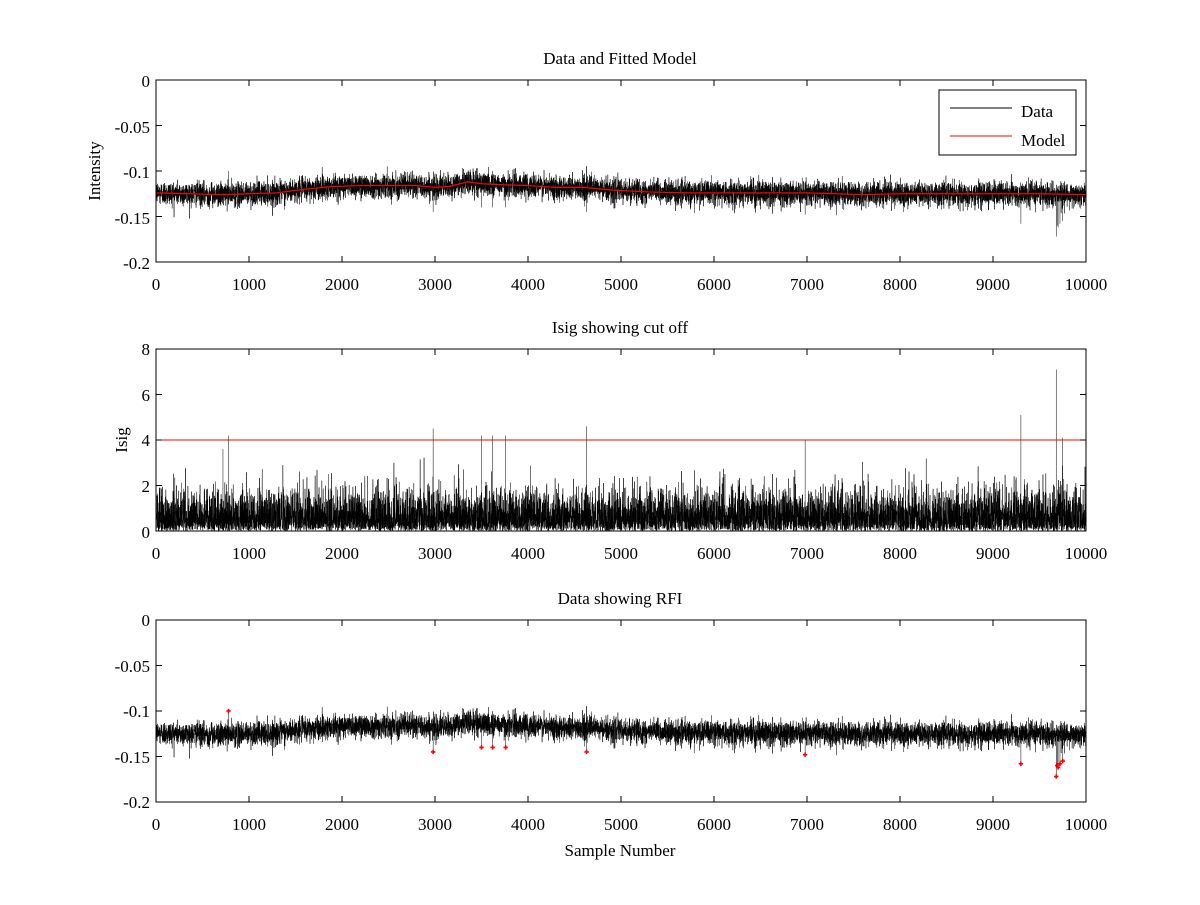  I want to click on y-tick-label: 6, so click(146, 395).